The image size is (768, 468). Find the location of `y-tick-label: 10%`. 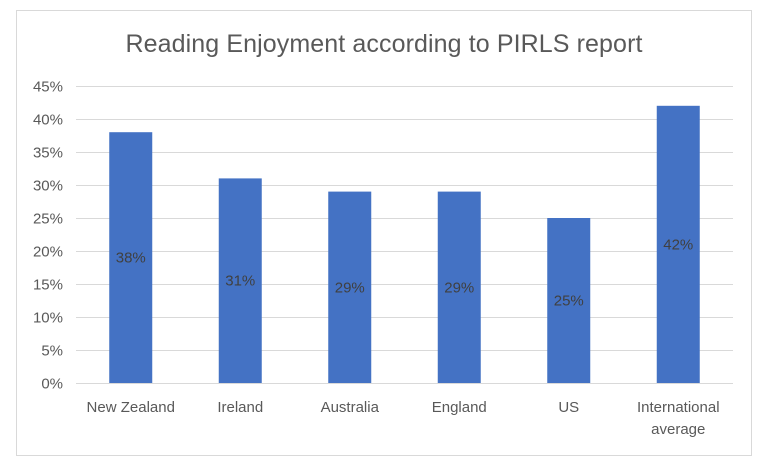

y-tick-label: 10% is located at coordinates (48, 318).